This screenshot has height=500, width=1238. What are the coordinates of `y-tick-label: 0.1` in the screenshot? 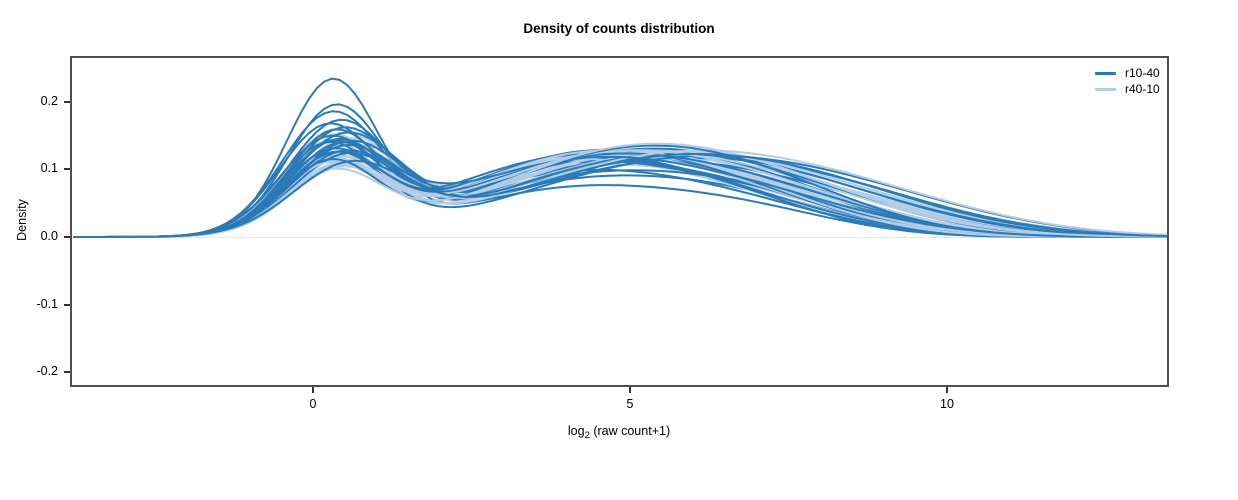 It's located at (49, 168).